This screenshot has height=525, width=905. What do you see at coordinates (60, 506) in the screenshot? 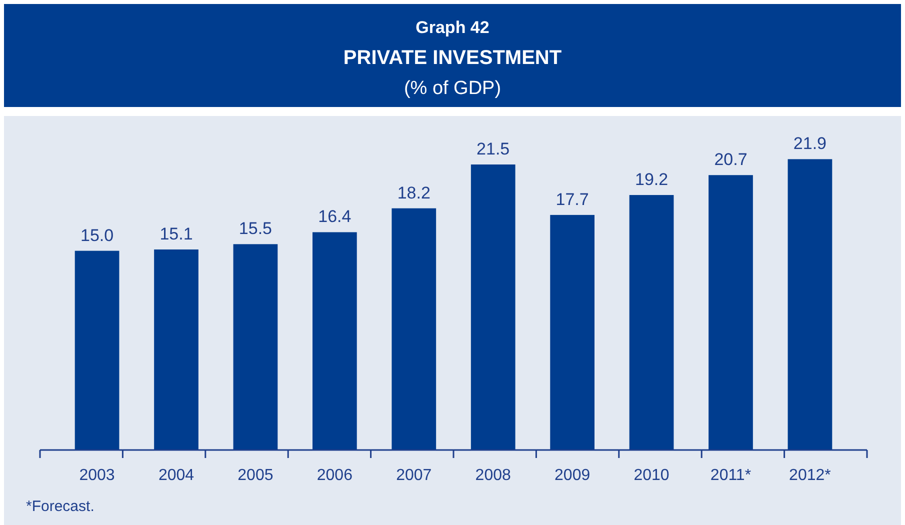
I see `text: *Forecast.` at bounding box center [60, 506].